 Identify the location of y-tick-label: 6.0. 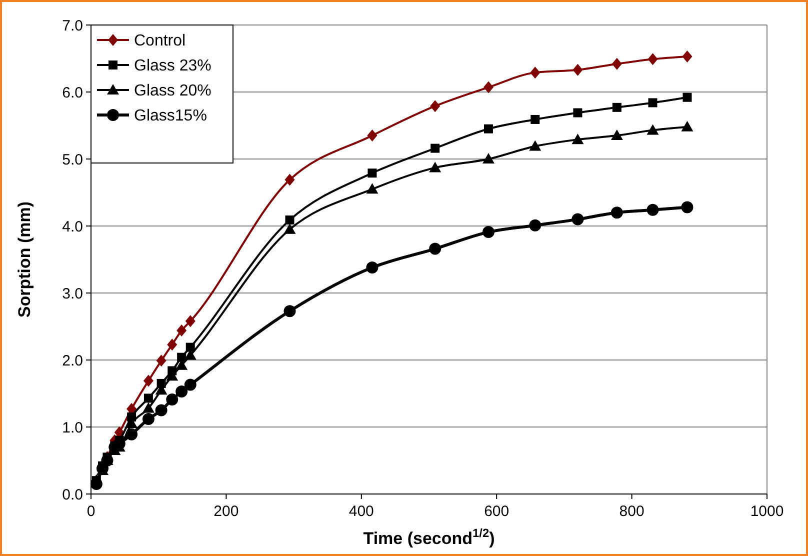
(72, 93).